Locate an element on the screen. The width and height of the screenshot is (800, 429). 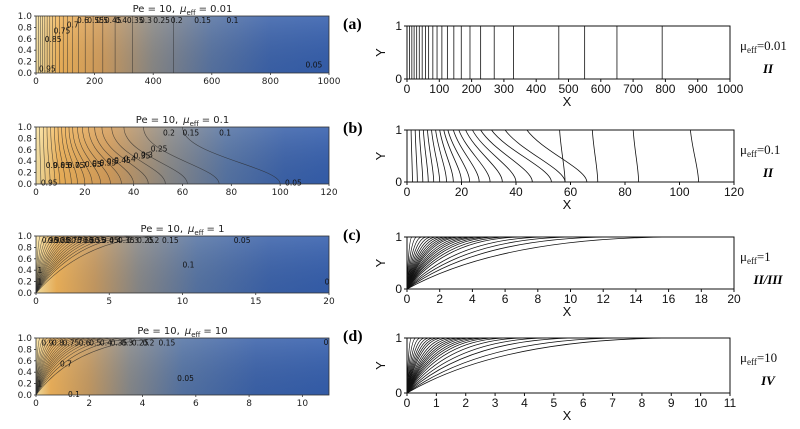
y-axis: 0.00.2 0.40.6 0.81.0 is located at coordinates (27, 45).